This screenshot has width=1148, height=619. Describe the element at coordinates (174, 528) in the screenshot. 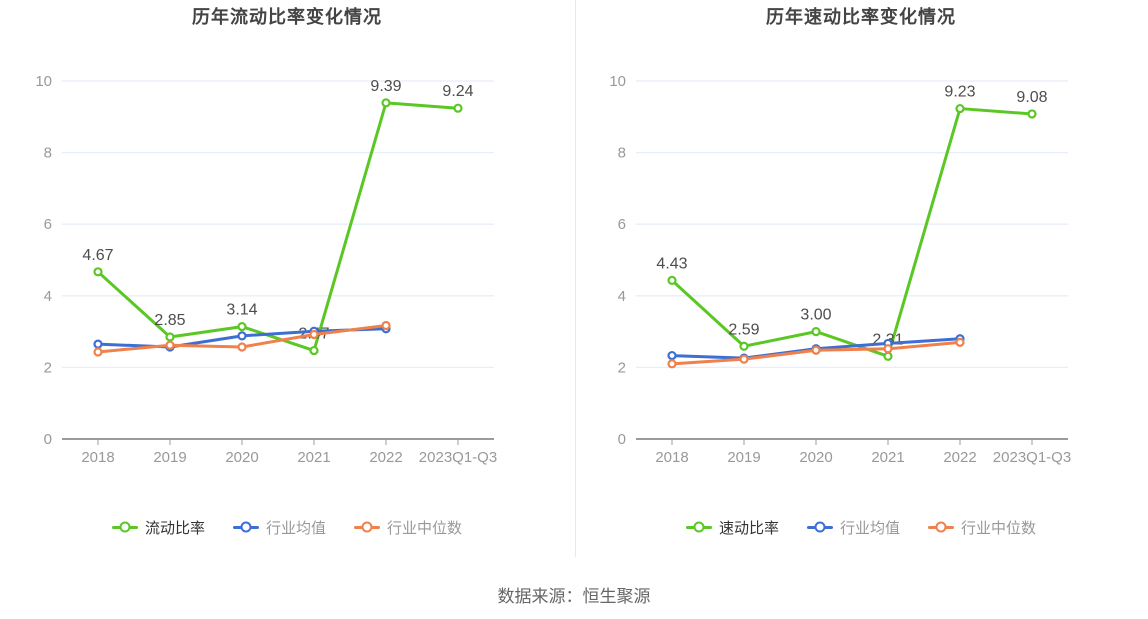

I see `legend-label: 流动比率` at that location.